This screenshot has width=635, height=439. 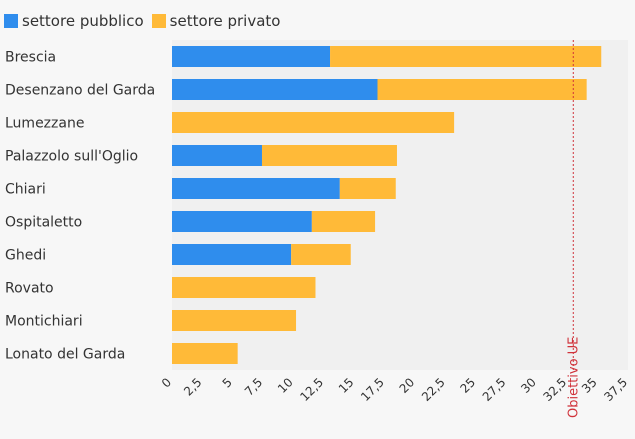 What do you see at coordinates (346, 385) in the screenshot?
I see `x-tick-label: 15` at bounding box center [346, 385].